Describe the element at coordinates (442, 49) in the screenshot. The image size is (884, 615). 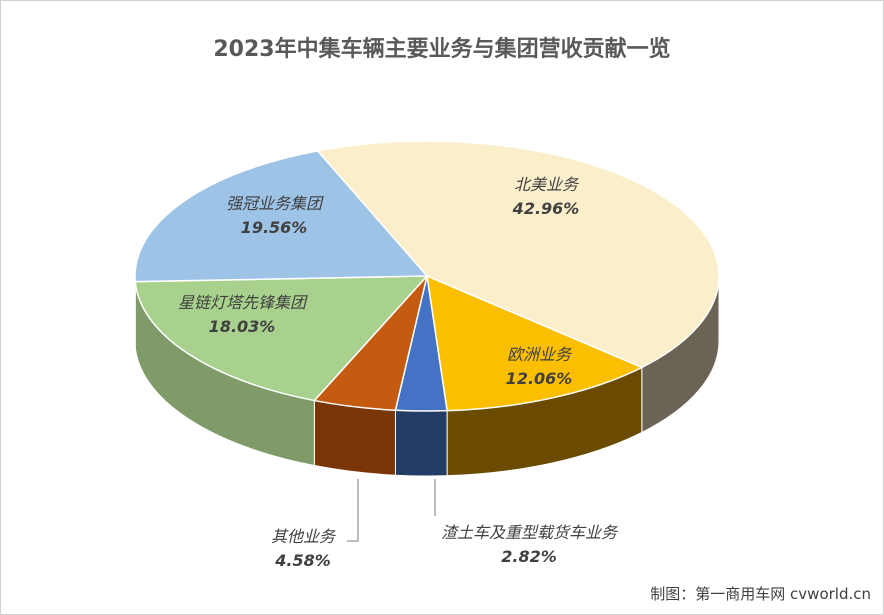
I see `chart-title: 2023年中集车辆主要业务与集团营收贡献一览` at that location.